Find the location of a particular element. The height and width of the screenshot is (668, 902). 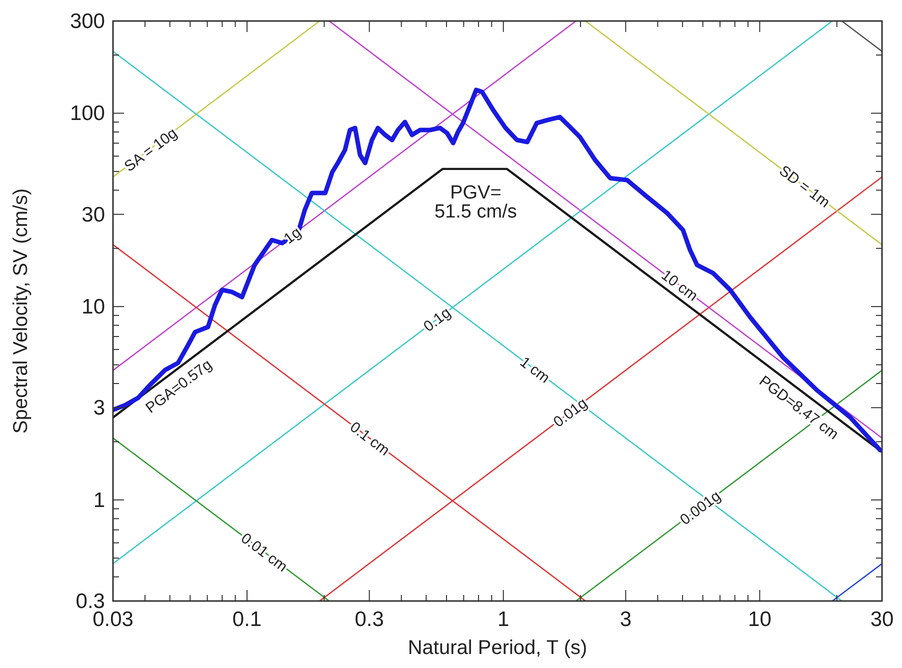

y-axis-title: Spectral Velocity, SV (cm/s) is located at coordinates (21, 311).